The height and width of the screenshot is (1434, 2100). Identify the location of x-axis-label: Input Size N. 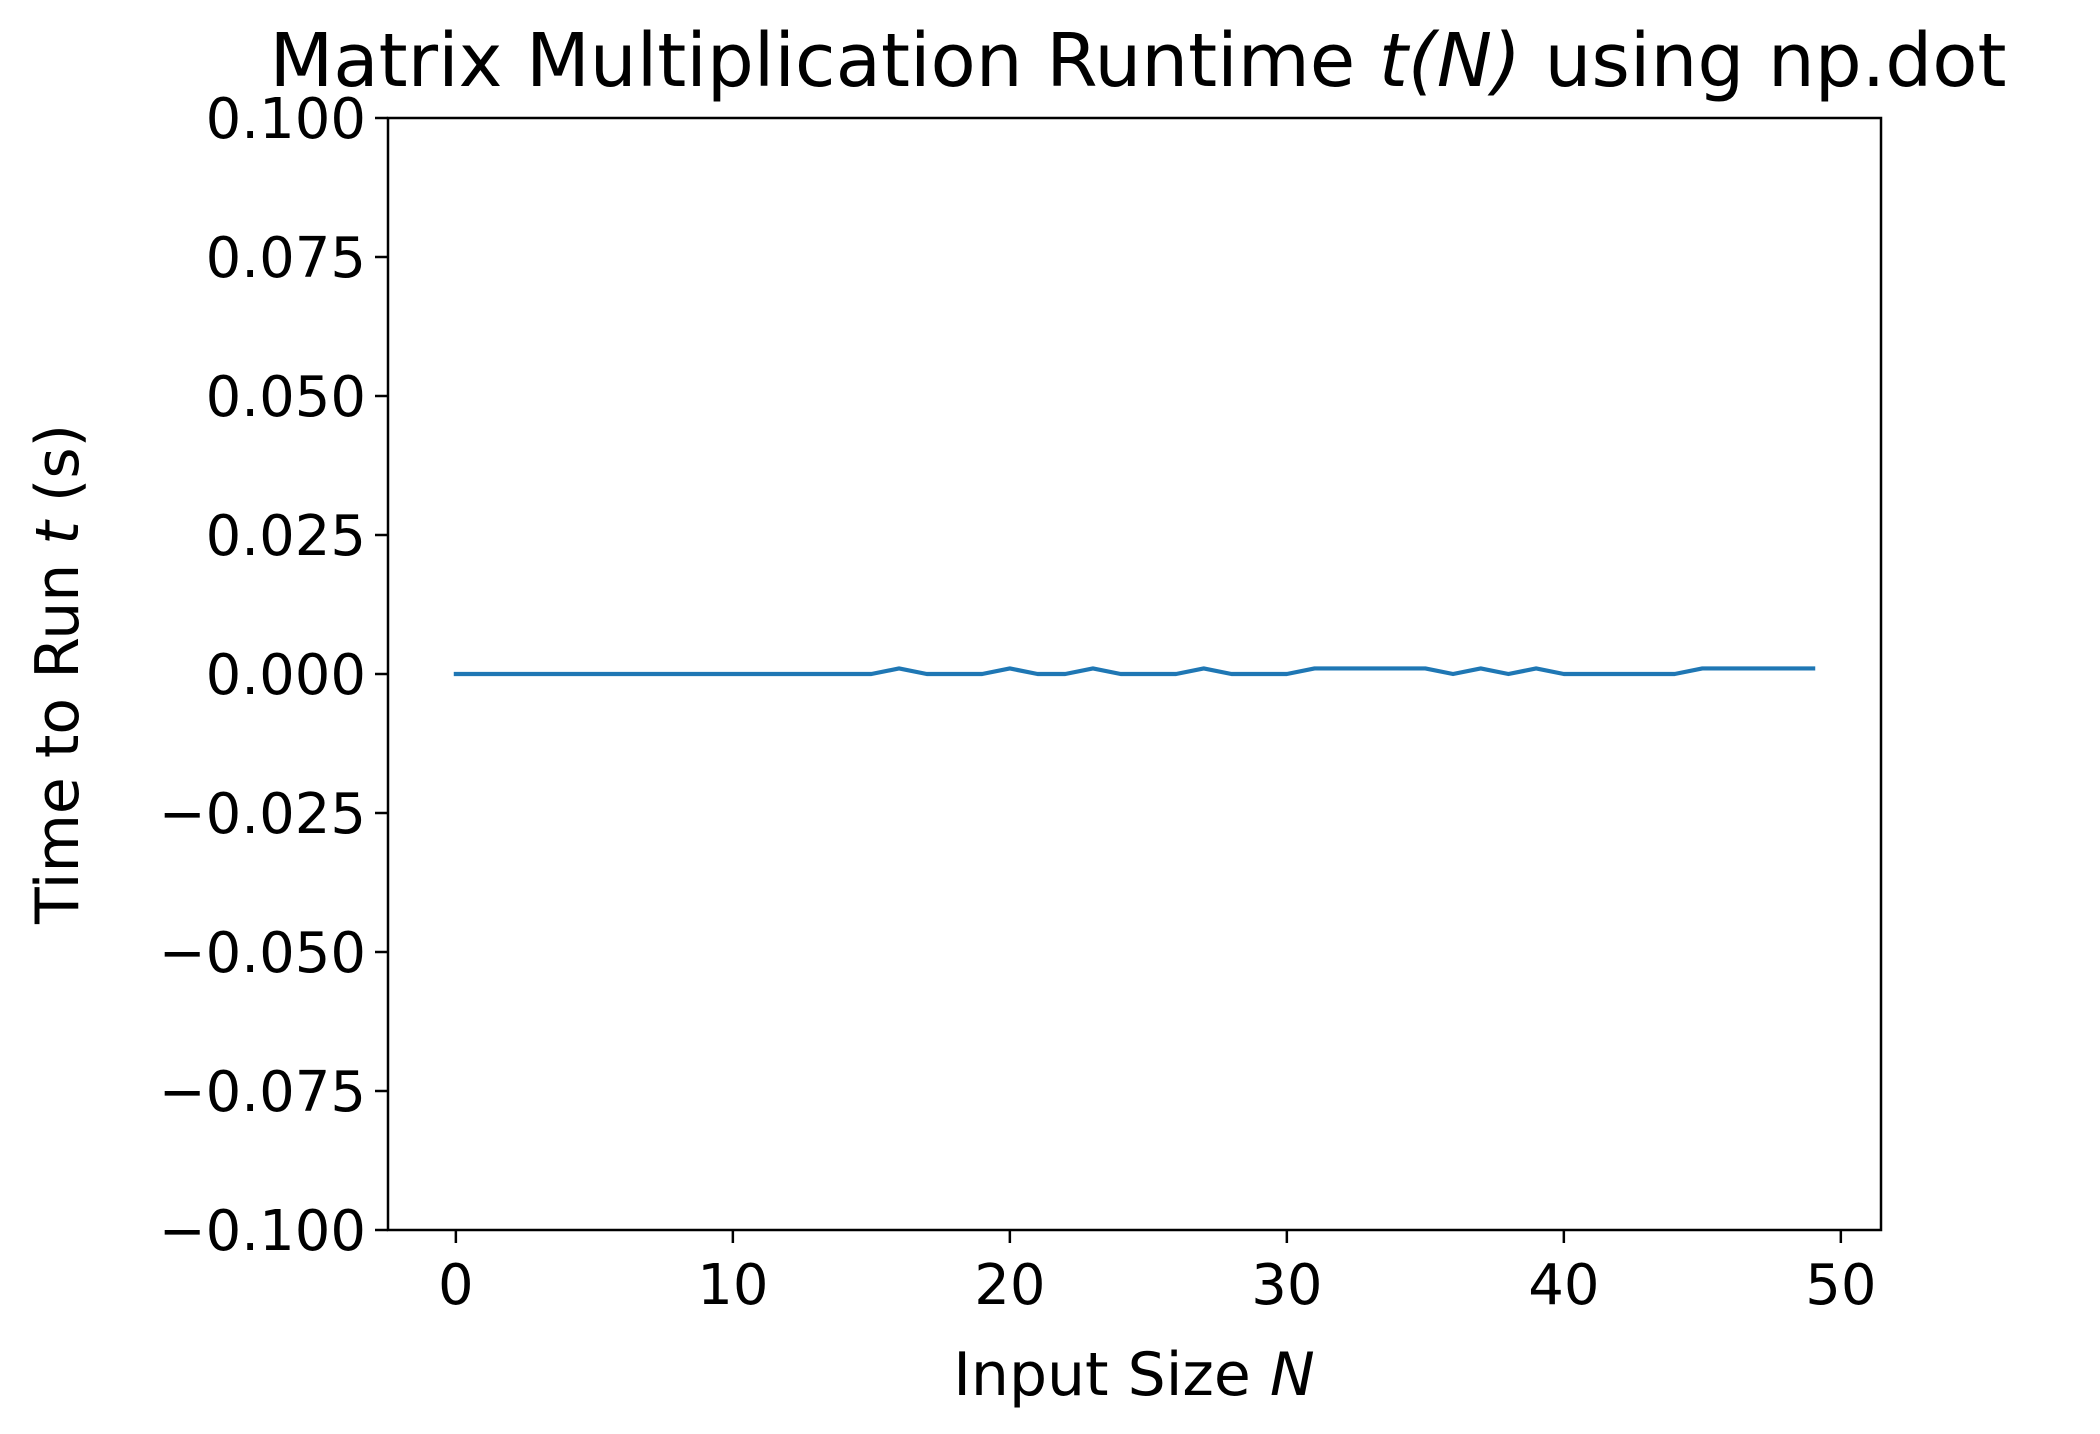
(1134, 1375).